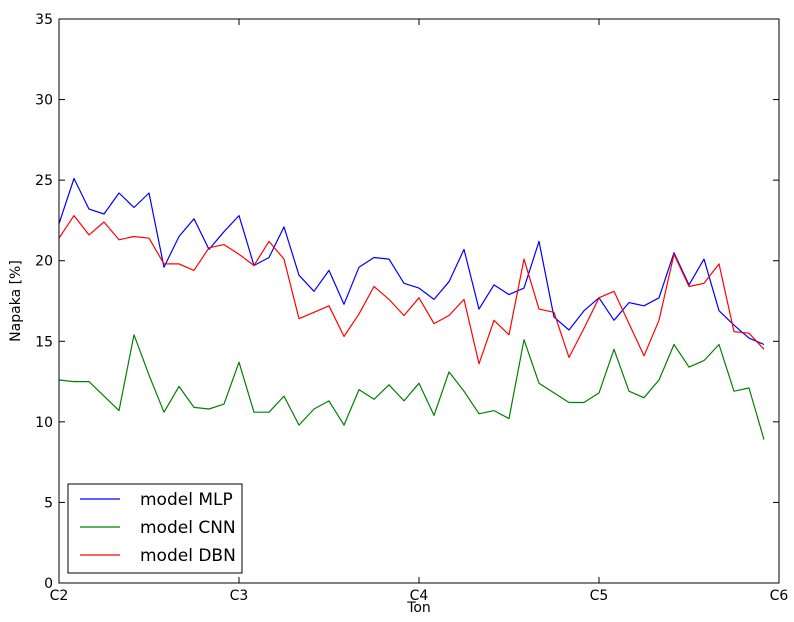 This screenshot has height=622, width=794. I want to click on legend-label-3: model DBN, so click(188, 556).